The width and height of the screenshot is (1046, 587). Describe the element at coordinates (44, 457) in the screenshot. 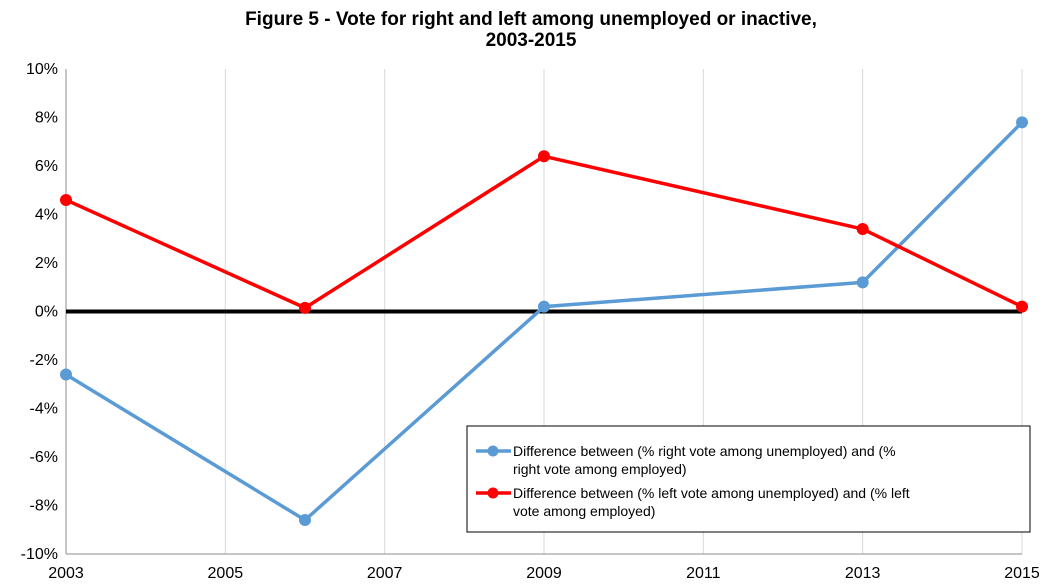

I see `y-tick-label: -6%` at that location.